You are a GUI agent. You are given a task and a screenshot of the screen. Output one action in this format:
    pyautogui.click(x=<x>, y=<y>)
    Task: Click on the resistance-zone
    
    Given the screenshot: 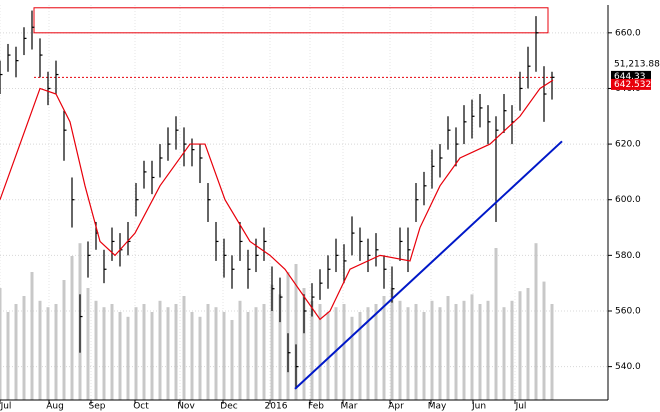 What is the action you would take?
    pyautogui.click(x=291, y=20)
    